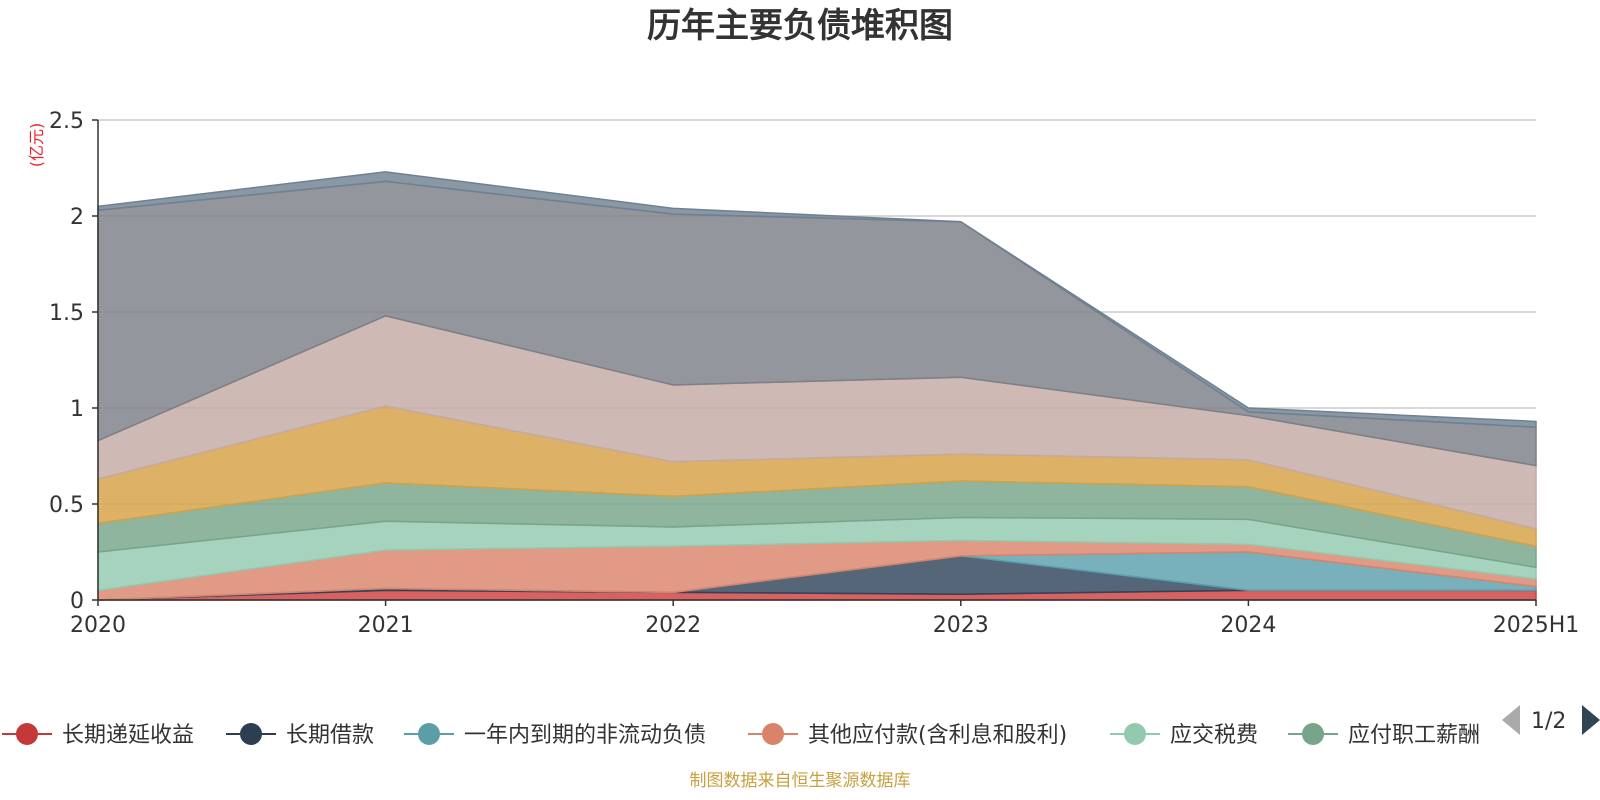  What do you see at coordinates (800, 781) in the screenshot?
I see `data-source-note: 制图数据来自恒生聚源数据库` at bounding box center [800, 781].